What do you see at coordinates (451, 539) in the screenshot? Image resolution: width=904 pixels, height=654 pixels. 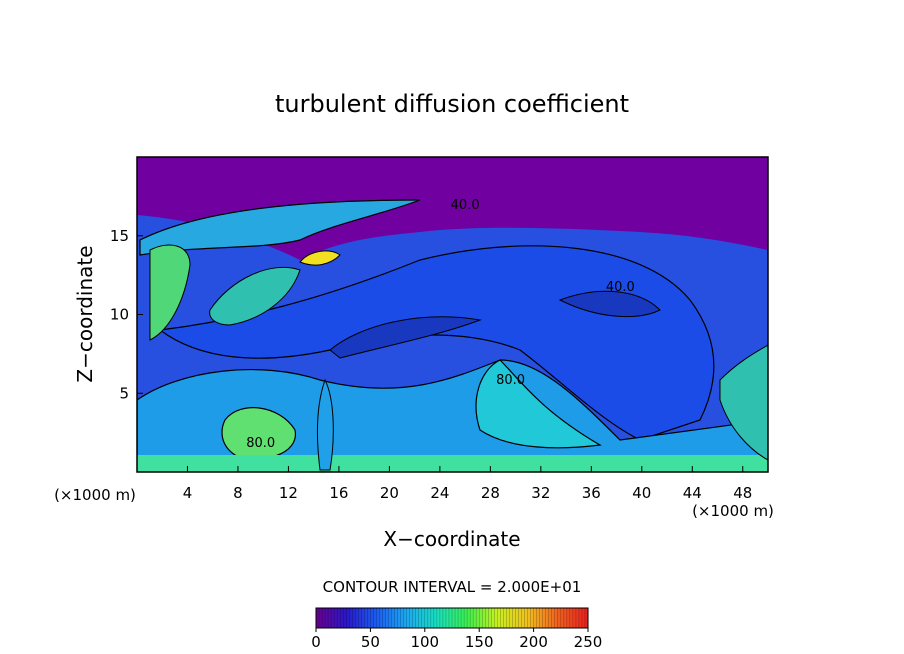 I see `x-axis-title: X−coordinate` at bounding box center [451, 539].